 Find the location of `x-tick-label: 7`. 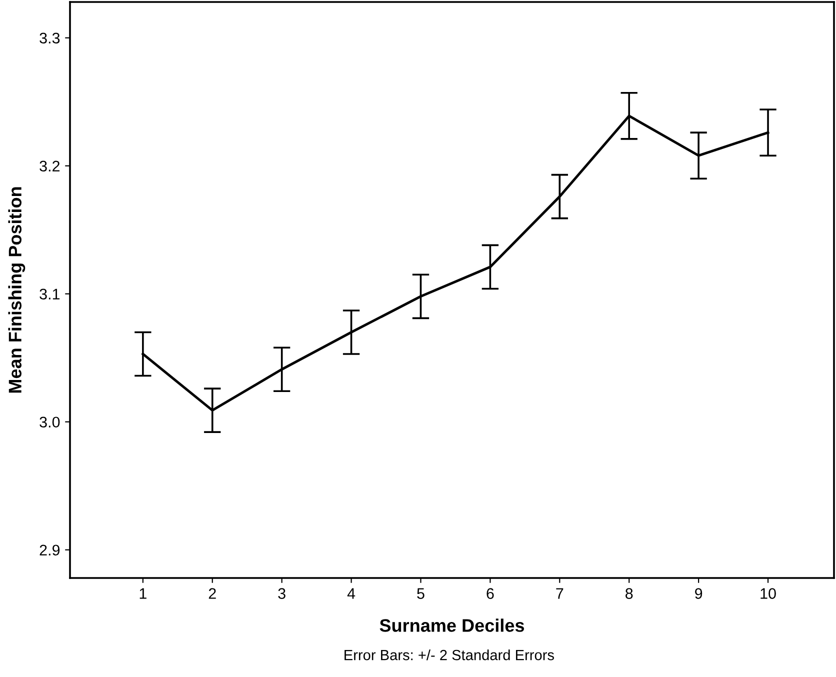

x-tick-label: 7 is located at coordinates (560, 593).